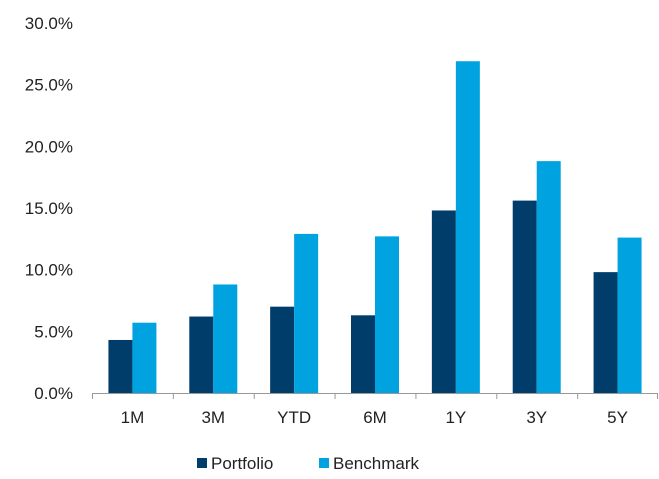 Image resolution: width=659 pixels, height=479 pixels. I want to click on bar-portfolio-1m, so click(120, 366).